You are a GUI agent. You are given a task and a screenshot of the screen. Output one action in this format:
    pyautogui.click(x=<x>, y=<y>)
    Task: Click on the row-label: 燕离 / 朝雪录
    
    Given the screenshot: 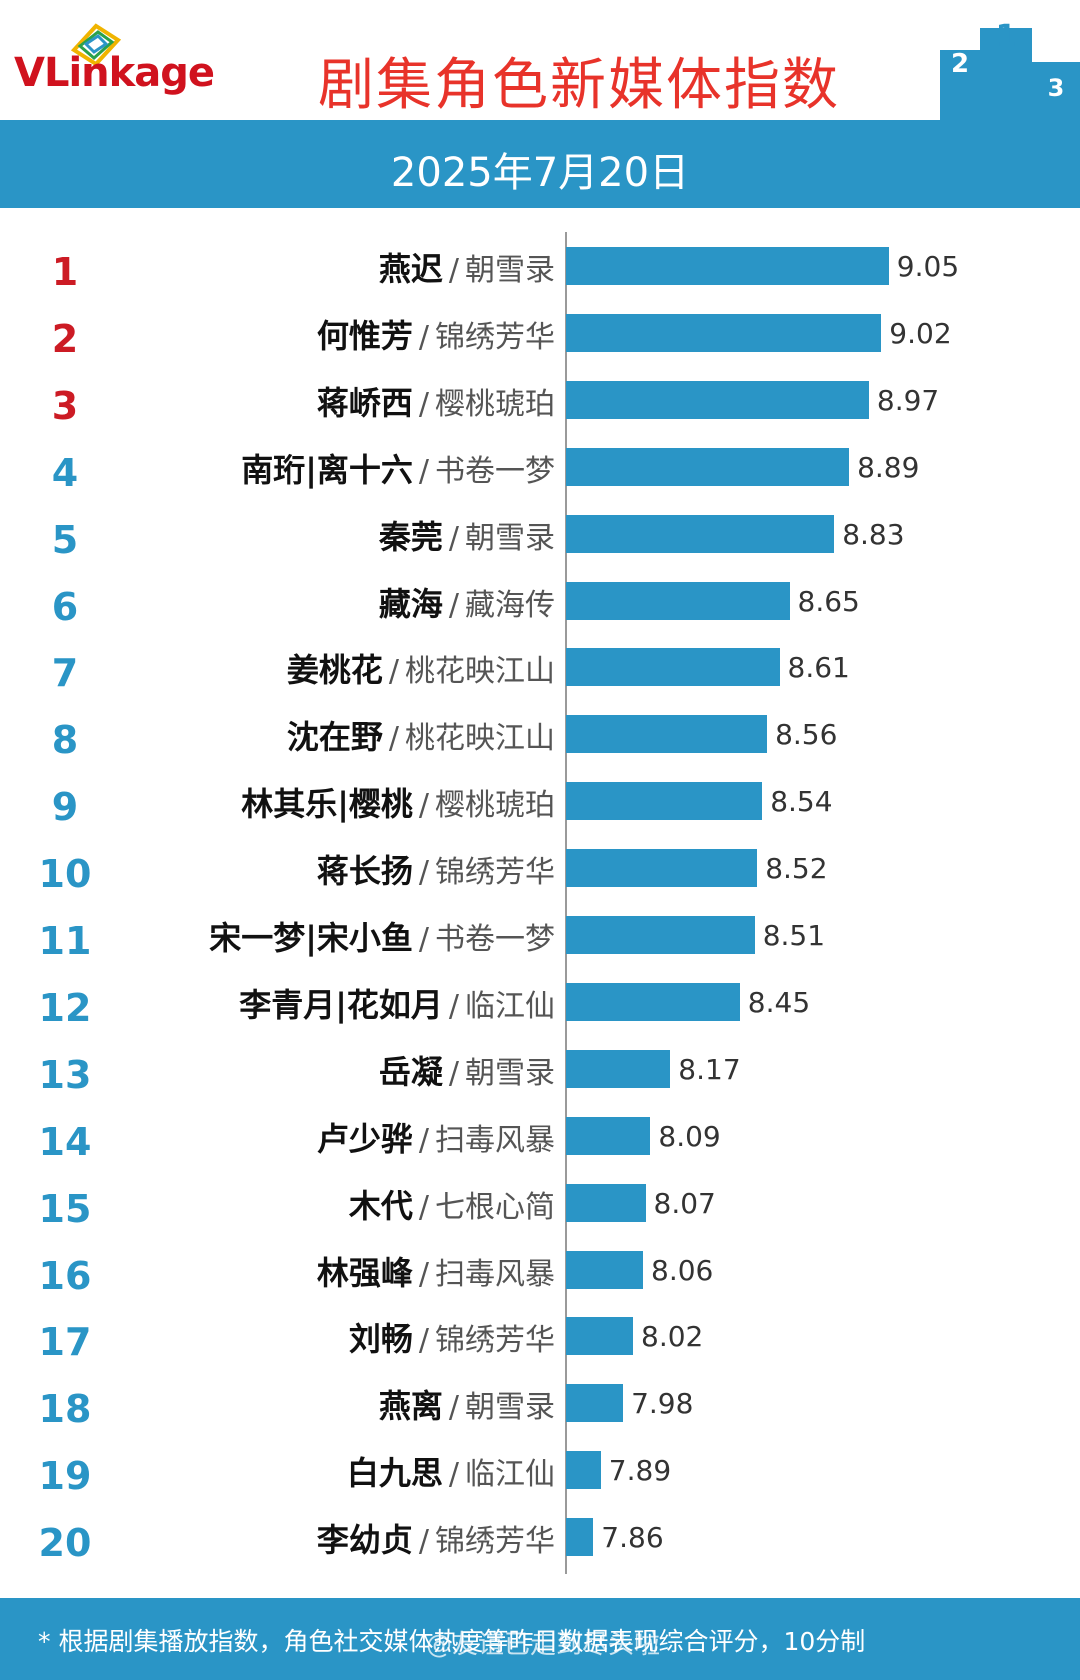 What is the action you would take?
    pyautogui.click(x=467, y=1404)
    